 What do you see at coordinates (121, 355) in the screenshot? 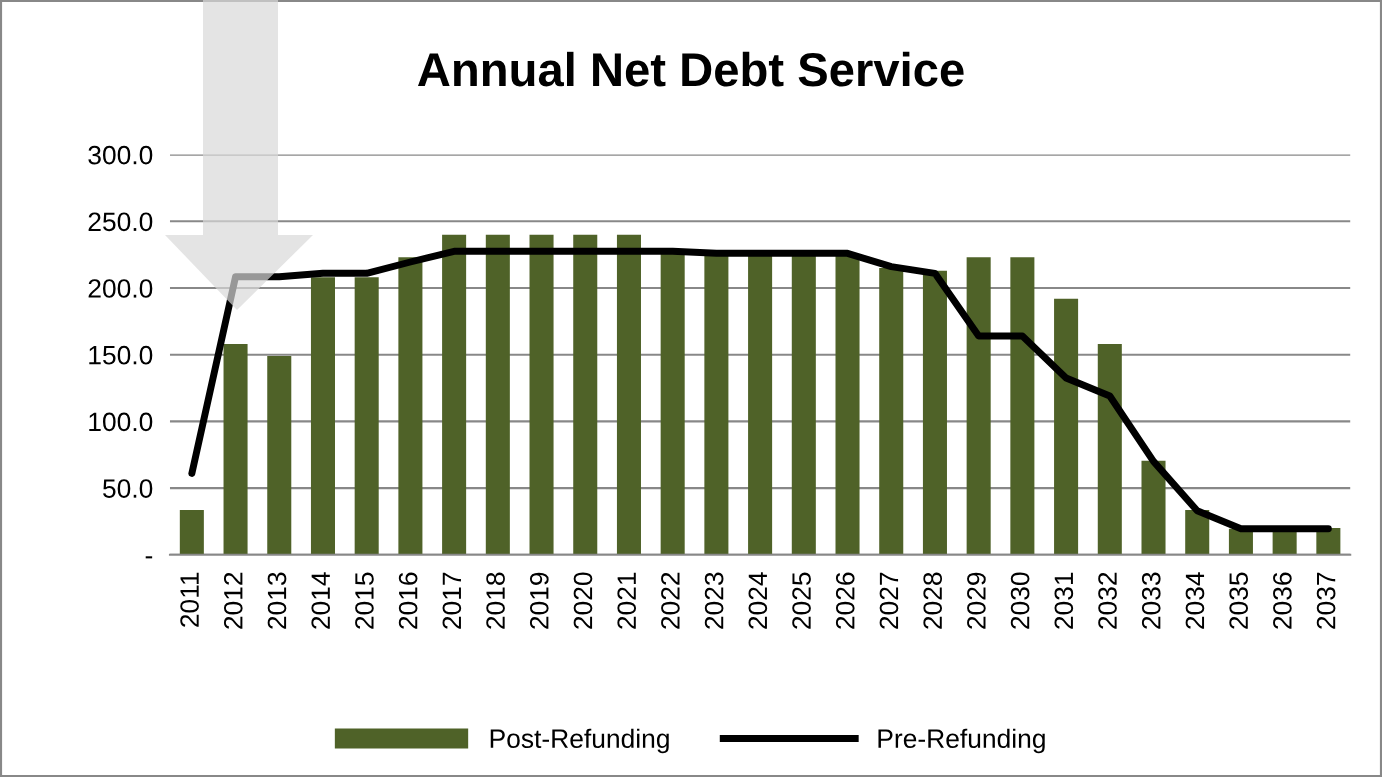
I see `y-tick-label: 150.0` at bounding box center [121, 355].